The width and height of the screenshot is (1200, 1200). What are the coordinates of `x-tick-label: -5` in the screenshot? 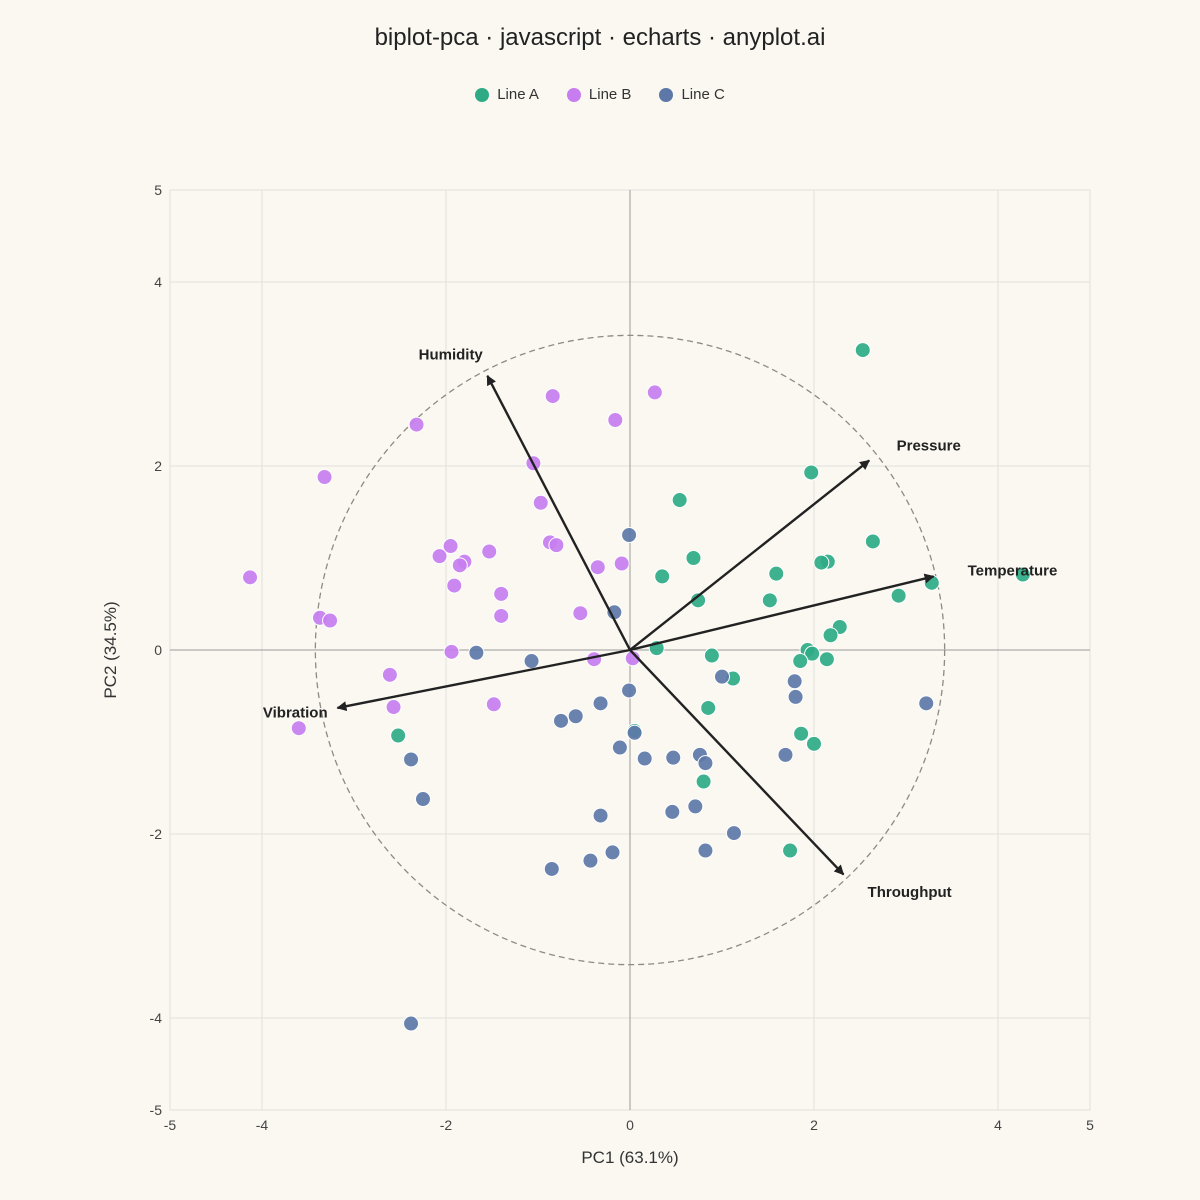 It's located at (170, 1125).